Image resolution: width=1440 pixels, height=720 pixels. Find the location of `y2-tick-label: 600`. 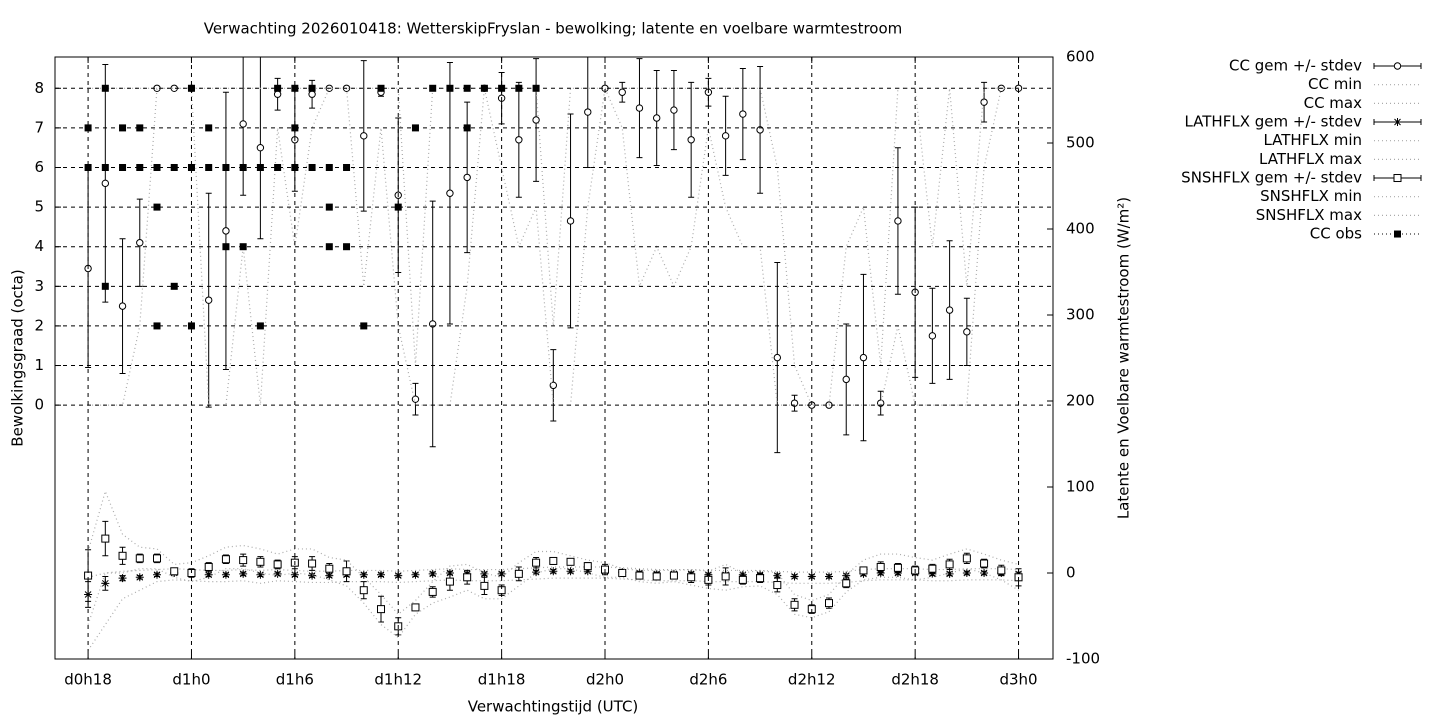

y2-tick-label: 600 is located at coordinates (1080, 57).